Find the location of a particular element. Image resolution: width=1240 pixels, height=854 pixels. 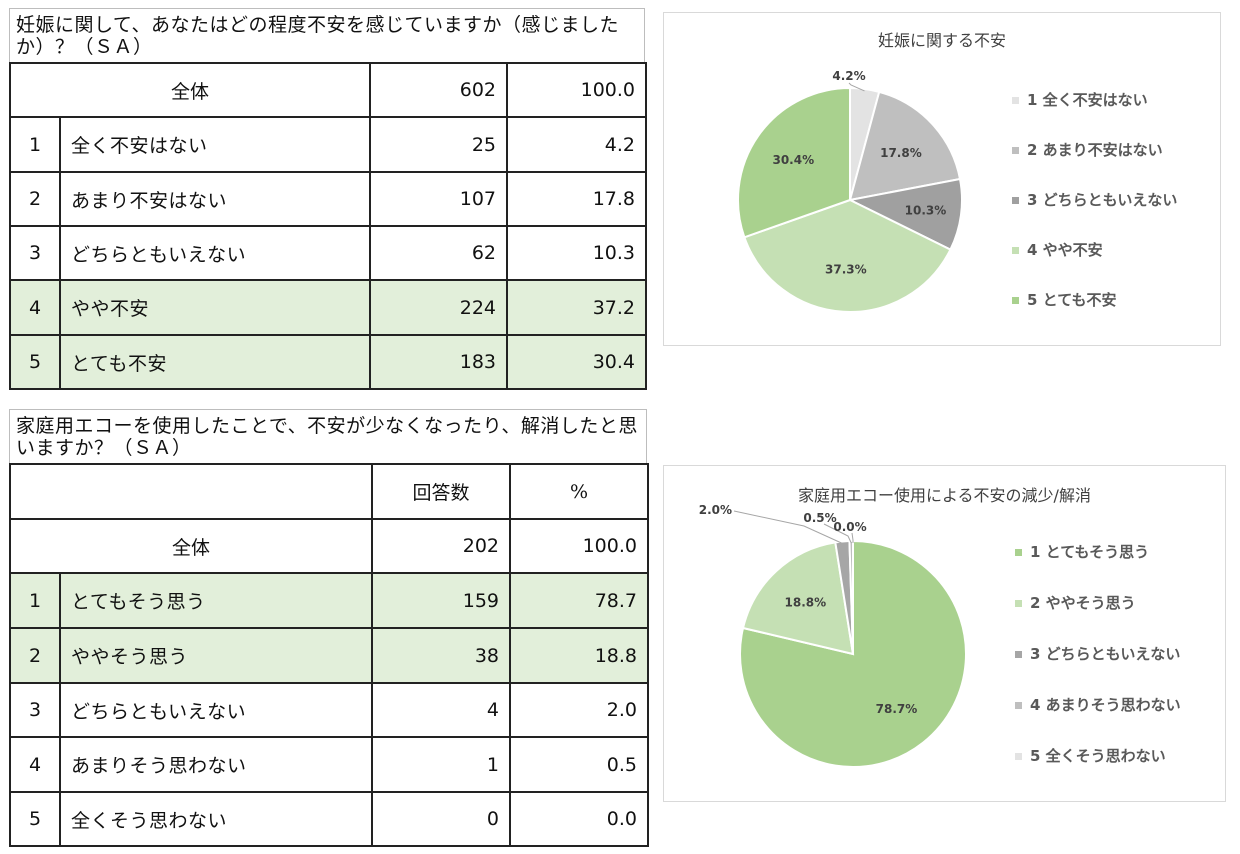

legend-item: 1 全く不安はない is located at coordinates (1080, 99).